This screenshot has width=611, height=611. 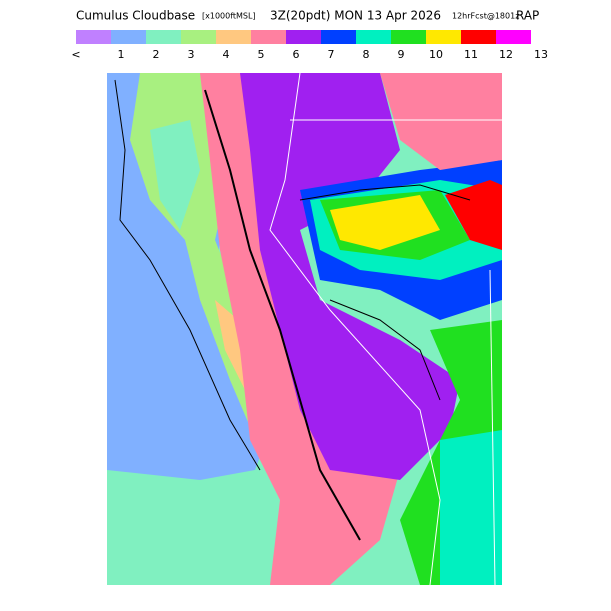 I want to click on legend-label: 5, so click(x=261, y=54).